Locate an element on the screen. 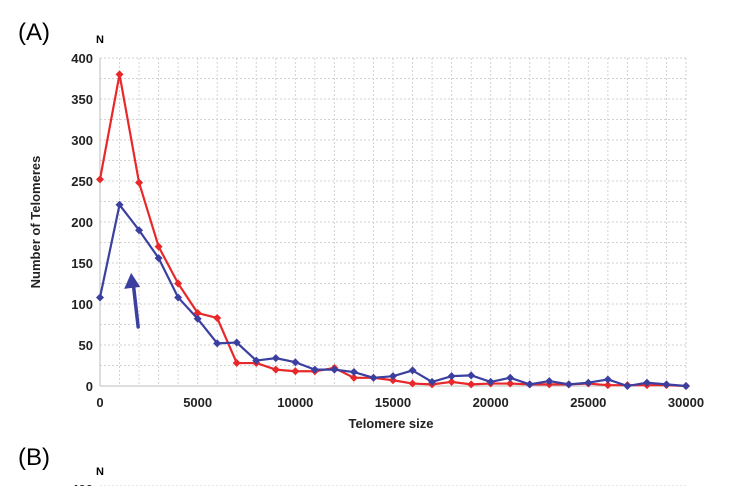 This screenshot has height=486, width=741. x-tick-label: 15000 is located at coordinates (393, 402).